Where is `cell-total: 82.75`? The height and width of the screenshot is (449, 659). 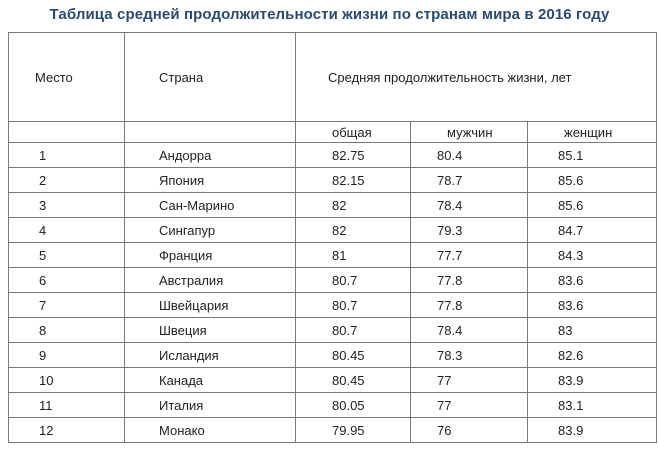 cell-total: 82.75 is located at coordinates (353, 155).